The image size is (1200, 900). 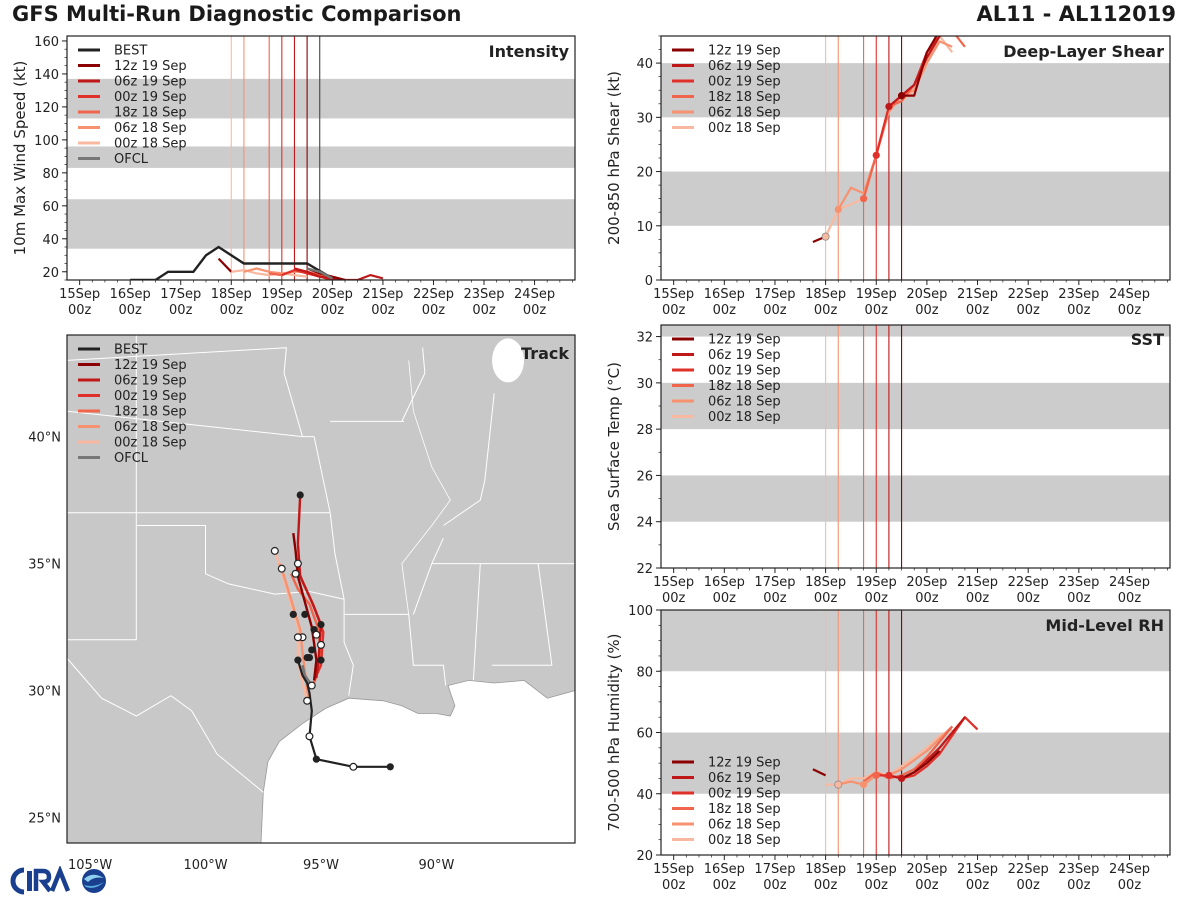 I want to click on cira-logo-mark, so click(x=58, y=880).